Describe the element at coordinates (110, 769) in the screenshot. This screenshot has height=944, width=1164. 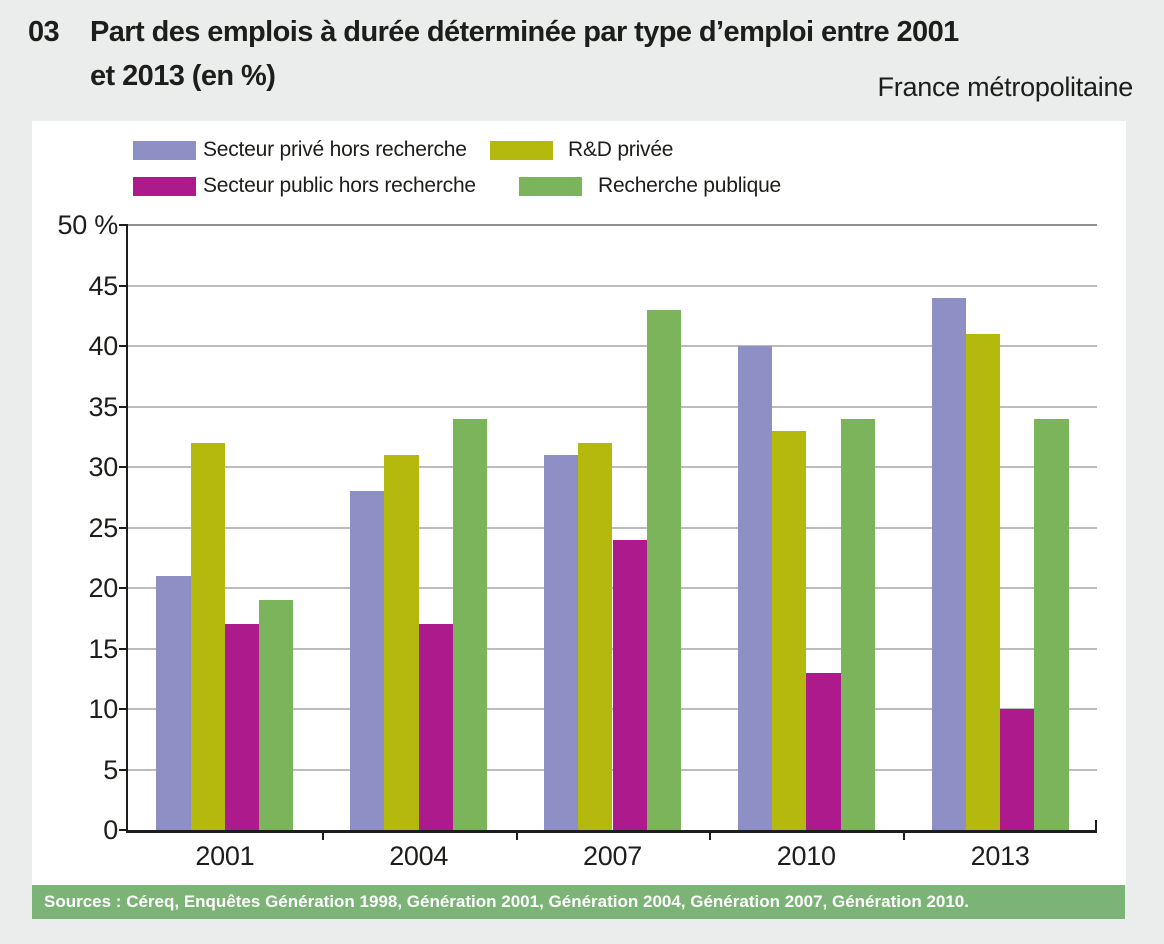
I see `y-axis-label-5: 5` at that location.